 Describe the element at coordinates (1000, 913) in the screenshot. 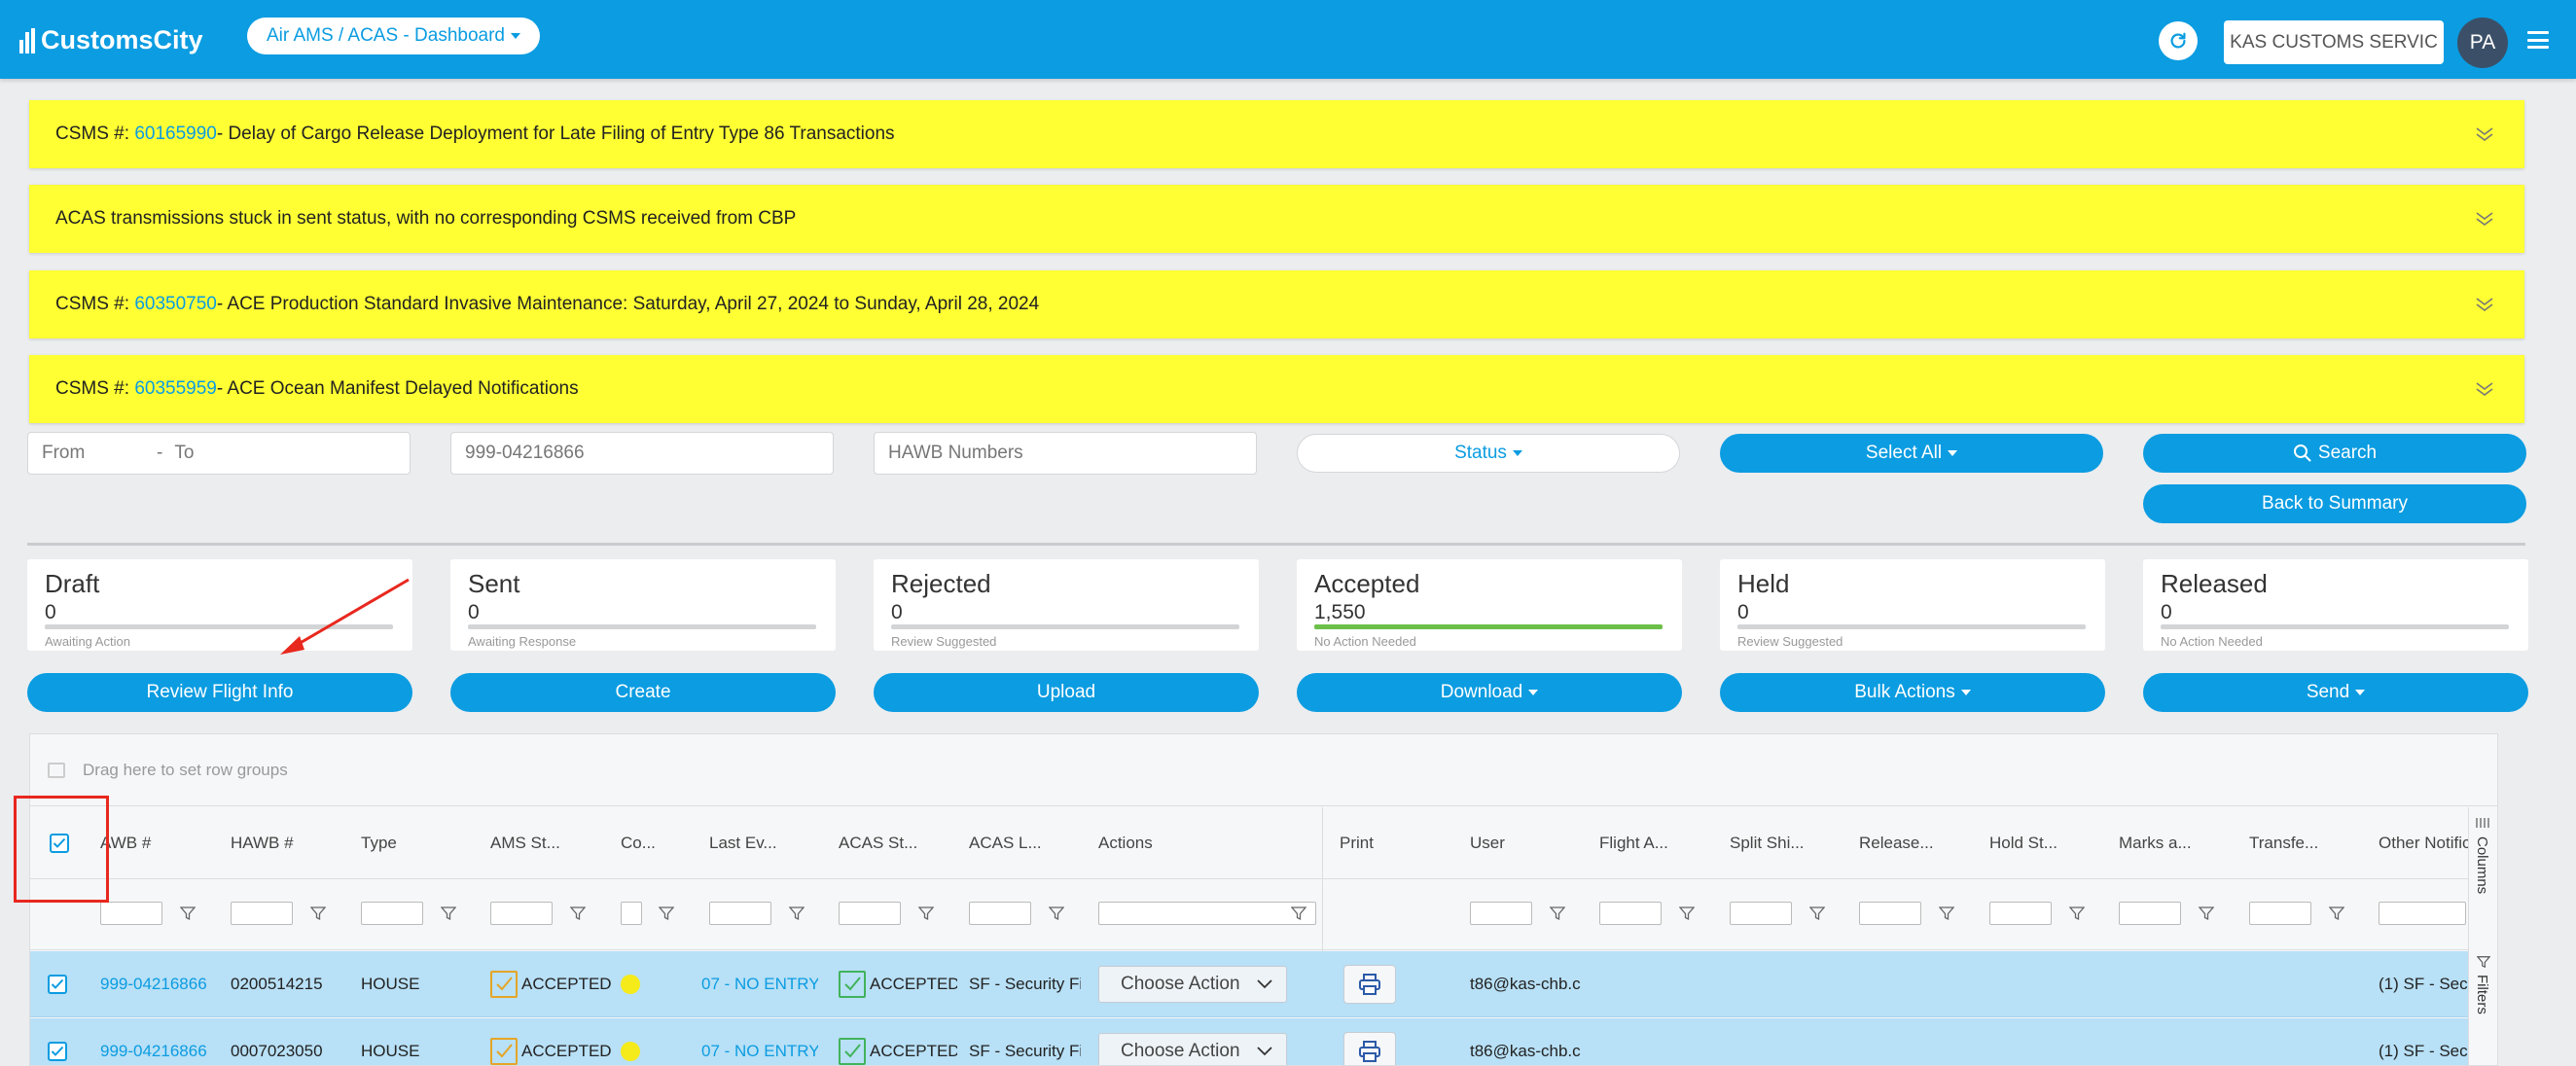

I see `acas-l-filter-input` at that location.